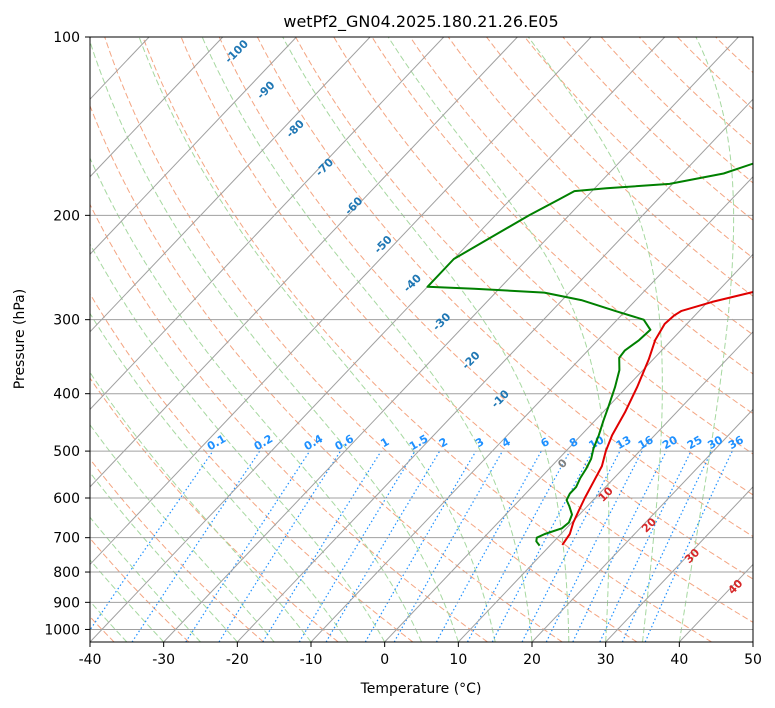 Image resolution: width=775 pixels, height=708 pixels. What do you see at coordinates (384, 660) in the screenshot?
I see `x-tick-label: 0` at bounding box center [384, 660].